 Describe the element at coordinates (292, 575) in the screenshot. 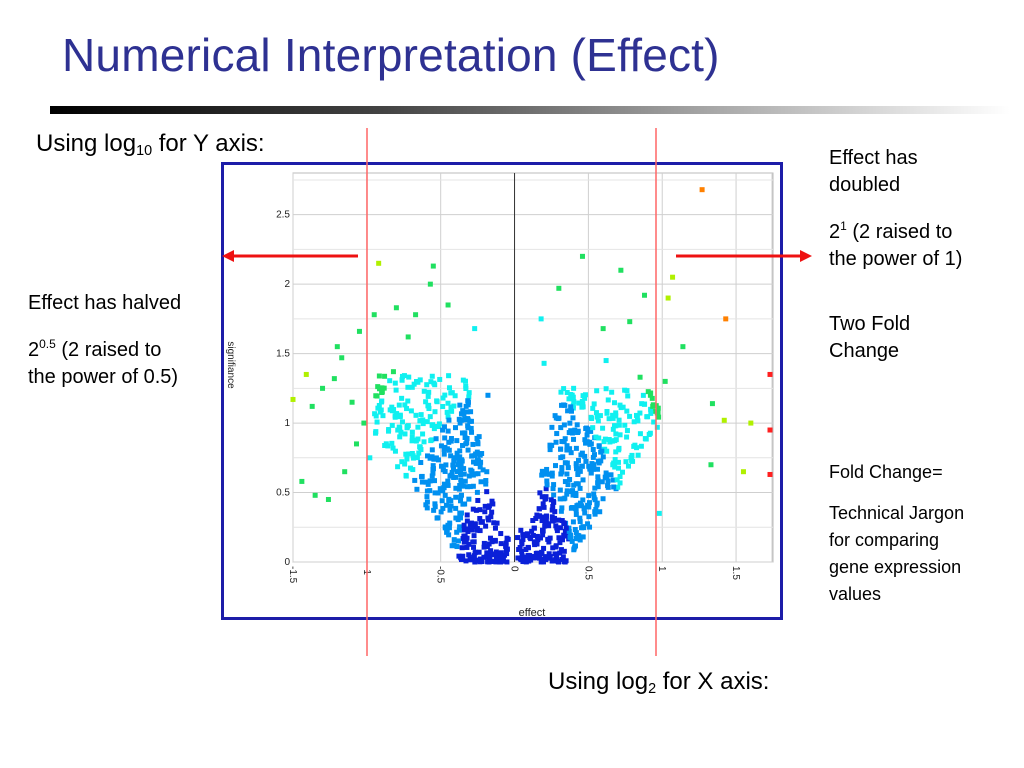

I see `x-tick-label: -1.5` at that location.